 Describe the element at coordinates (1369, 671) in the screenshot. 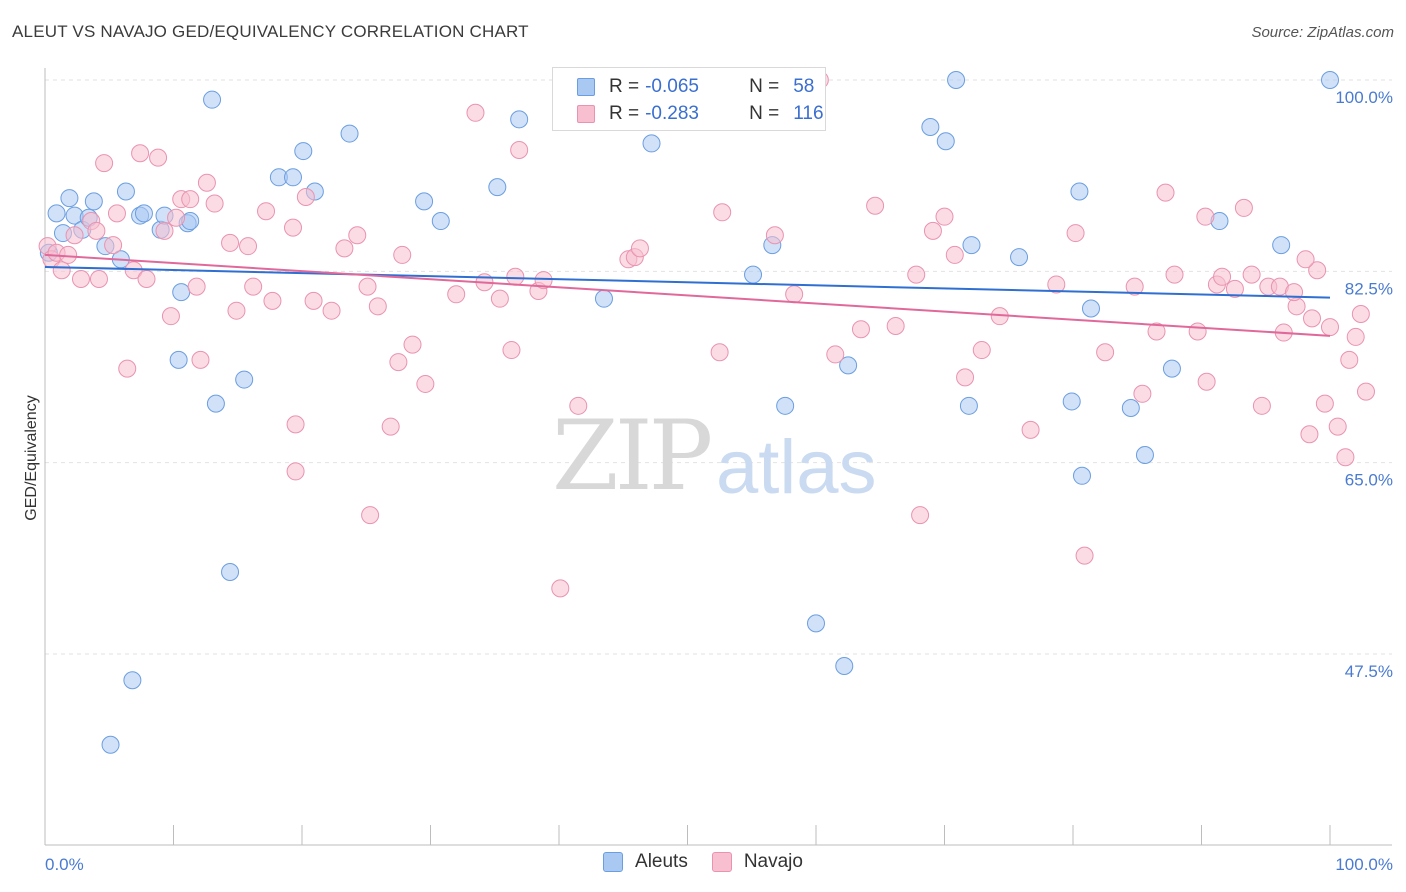

I see `y-tick-label: 47.5%` at that location.